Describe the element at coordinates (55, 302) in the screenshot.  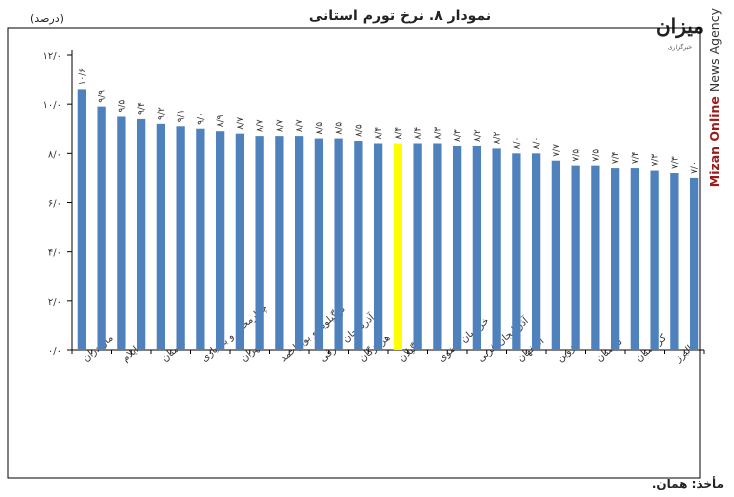
I see `y-tick-label: ۲/۰` at that location.